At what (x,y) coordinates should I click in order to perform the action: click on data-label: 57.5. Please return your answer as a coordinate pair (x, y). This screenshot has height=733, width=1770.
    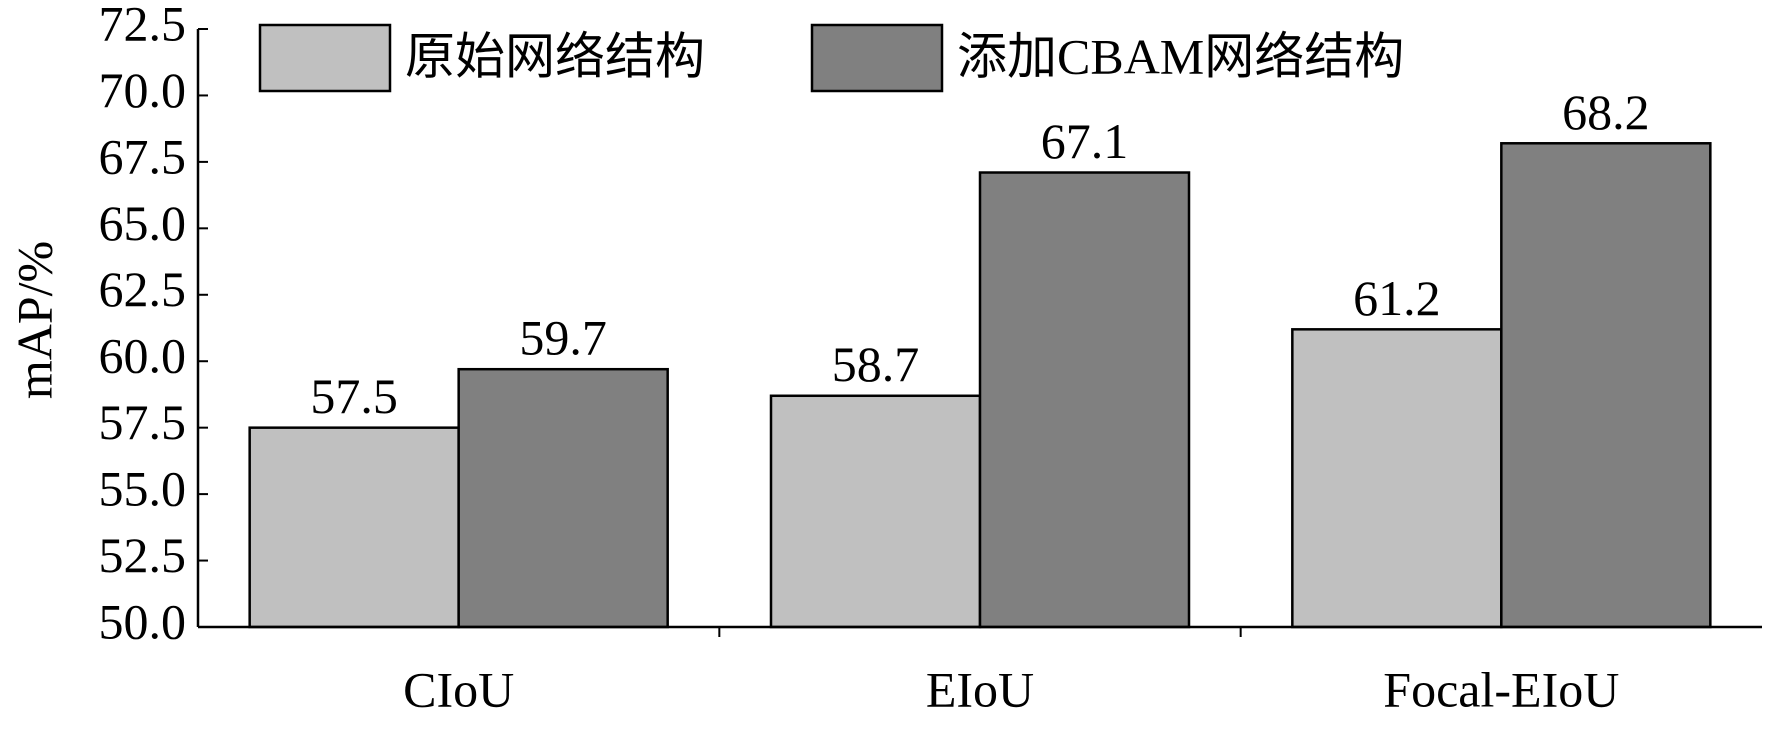
    Looking at the image, I should click on (354, 396).